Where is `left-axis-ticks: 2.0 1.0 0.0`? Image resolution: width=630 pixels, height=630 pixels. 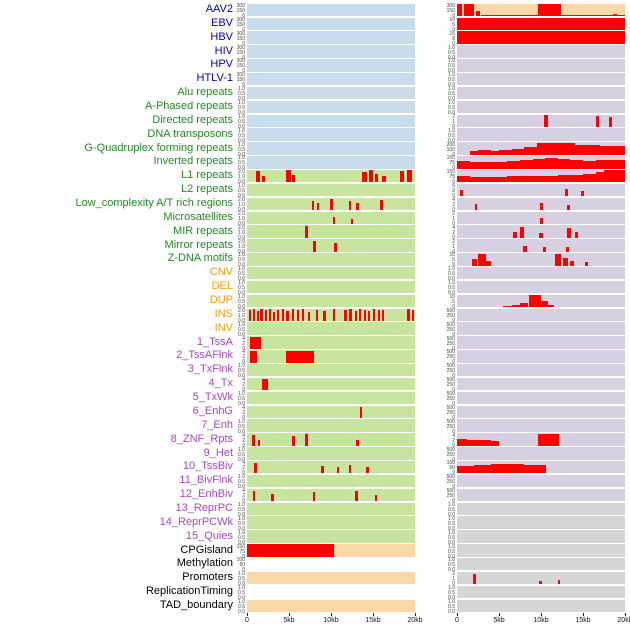
left-axis-ticks: 2.0 1.0 0.0 is located at coordinates (239, 205).